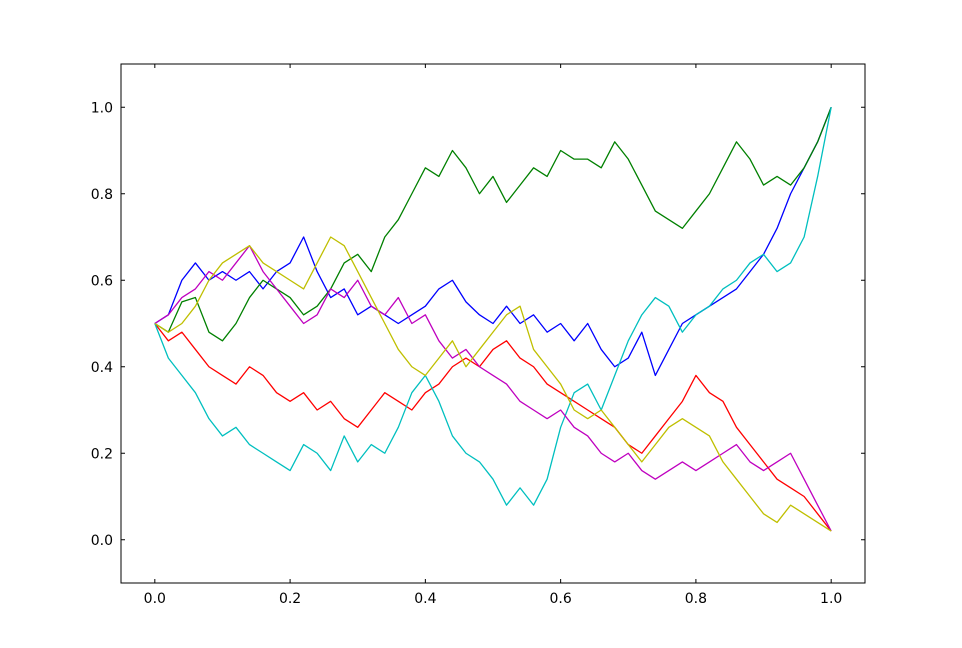  I want to click on y-tick-label: 0.4, so click(102, 368).